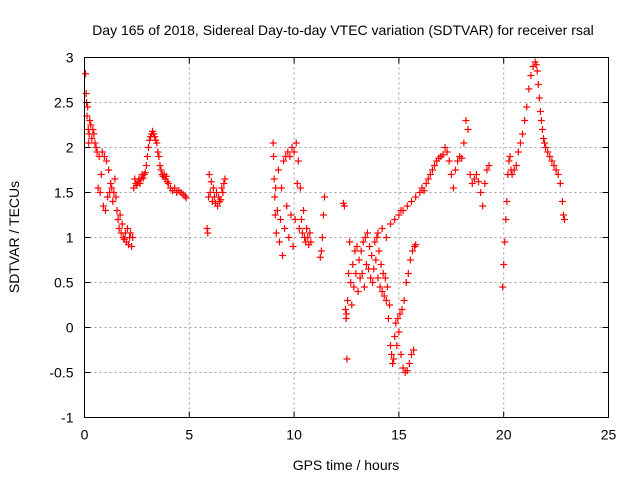 Image resolution: width=640 pixels, height=480 pixels. What do you see at coordinates (61, 373) in the screenshot?
I see `y-tick-label: -0.5` at bounding box center [61, 373].